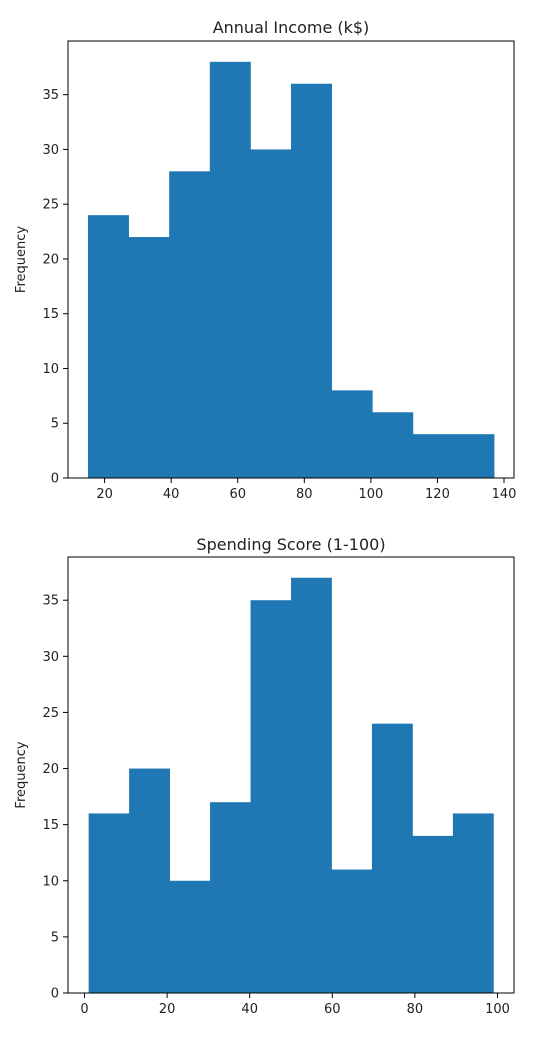  I want to click on chart-title: Annual Income (k$), so click(291, 27).